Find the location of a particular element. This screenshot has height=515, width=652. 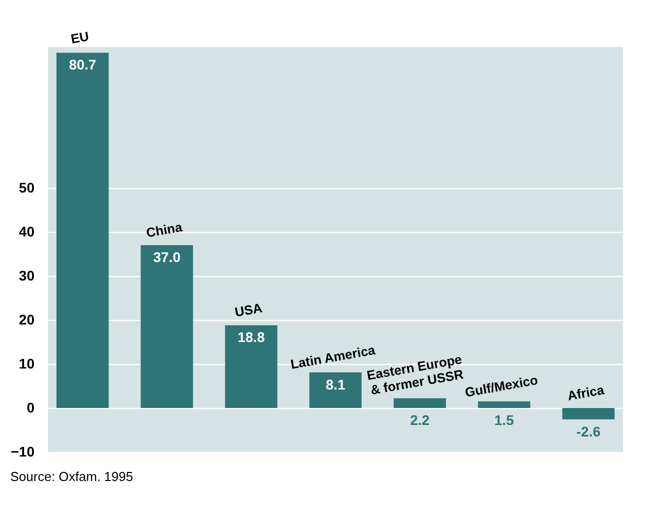

data-label: -2.6 is located at coordinates (588, 431).